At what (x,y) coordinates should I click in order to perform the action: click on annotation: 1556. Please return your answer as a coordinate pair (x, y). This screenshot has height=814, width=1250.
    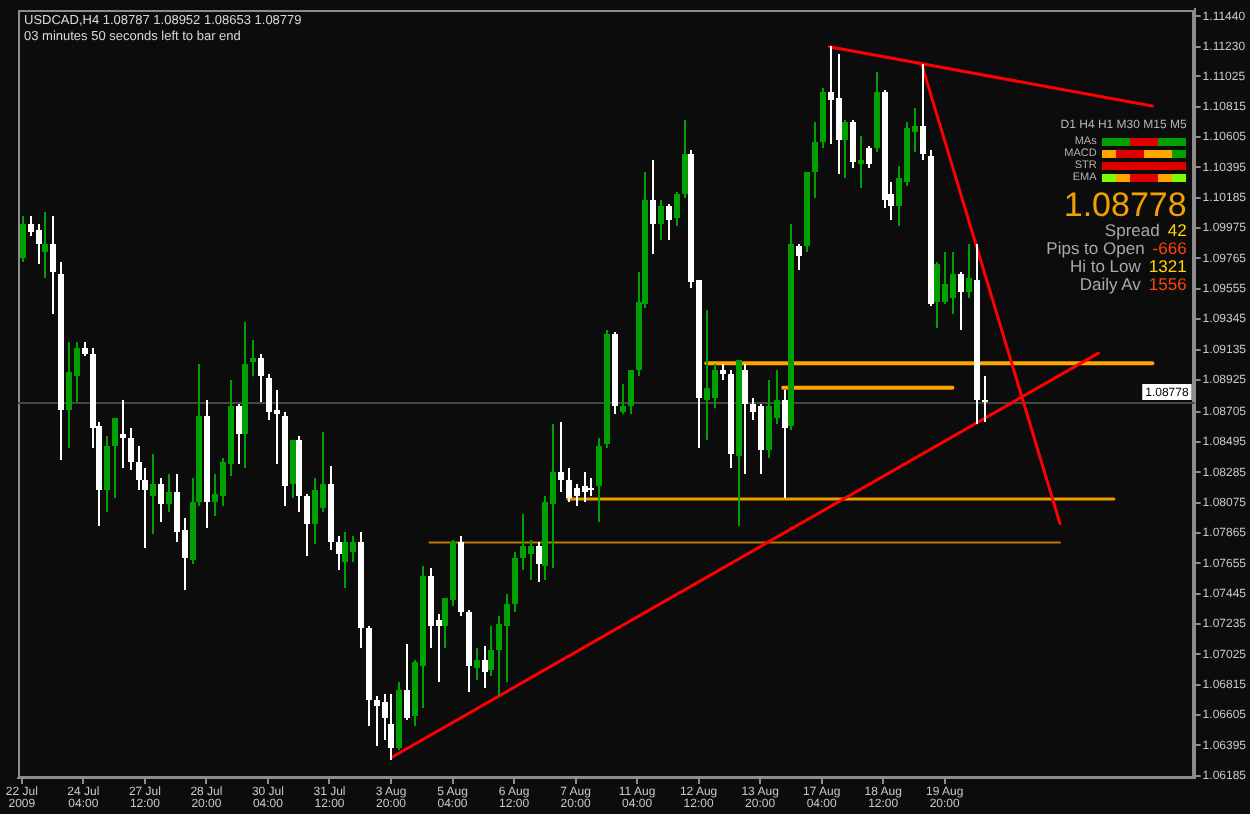
    Looking at the image, I should click on (1167, 284).